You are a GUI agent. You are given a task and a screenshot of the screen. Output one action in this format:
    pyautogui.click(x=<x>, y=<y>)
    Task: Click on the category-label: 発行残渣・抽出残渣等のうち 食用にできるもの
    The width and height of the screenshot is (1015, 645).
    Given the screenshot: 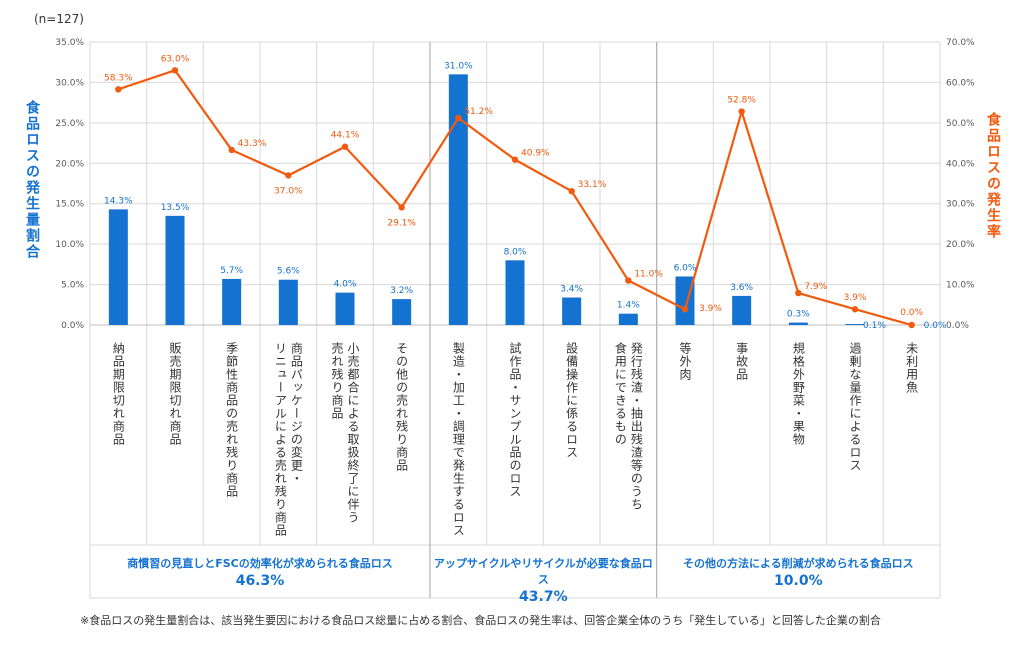 What is the action you would take?
    pyautogui.click(x=628, y=442)
    